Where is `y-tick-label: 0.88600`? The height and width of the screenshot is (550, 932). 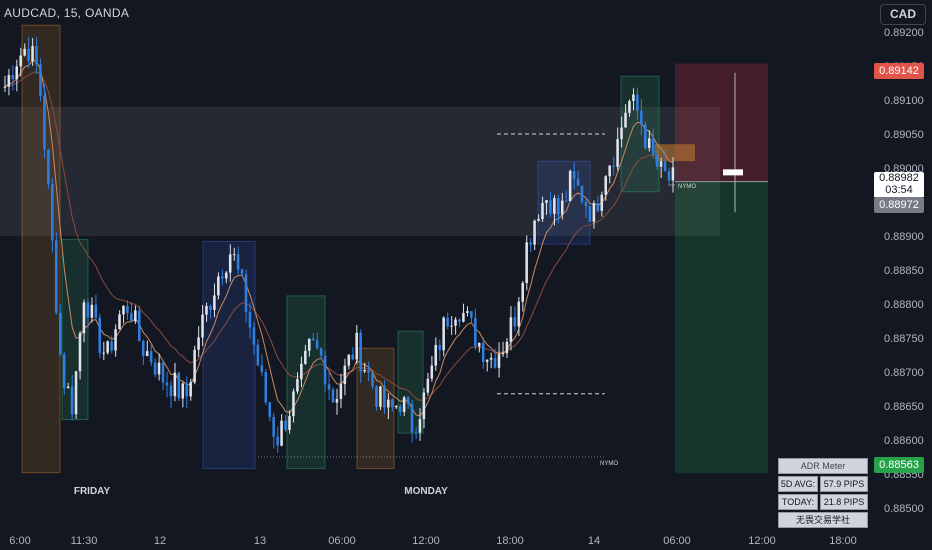 y-tick-label: 0.88600 is located at coordinates (904, 441).